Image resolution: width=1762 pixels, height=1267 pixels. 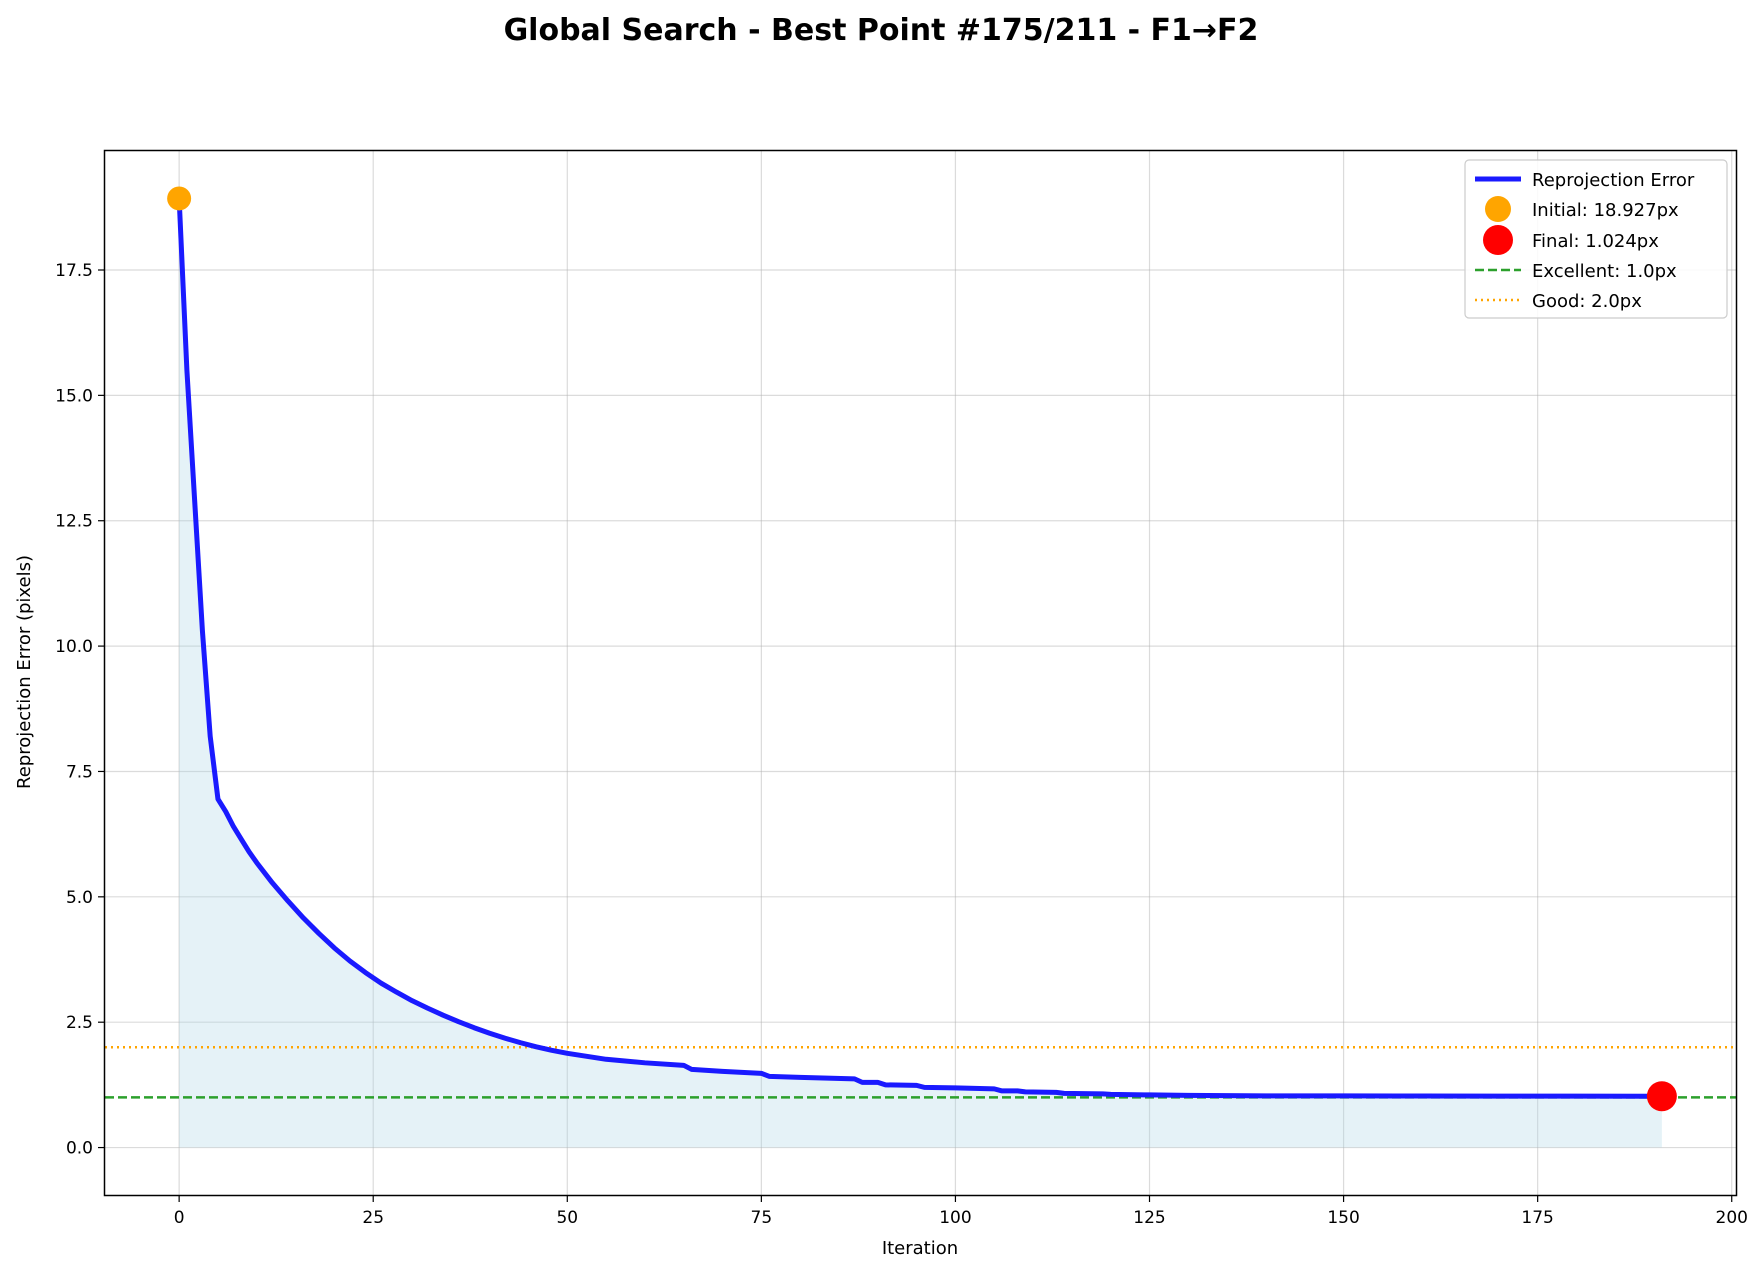 I want to click on legend-swatch-final, so click(x=1498, y=240).